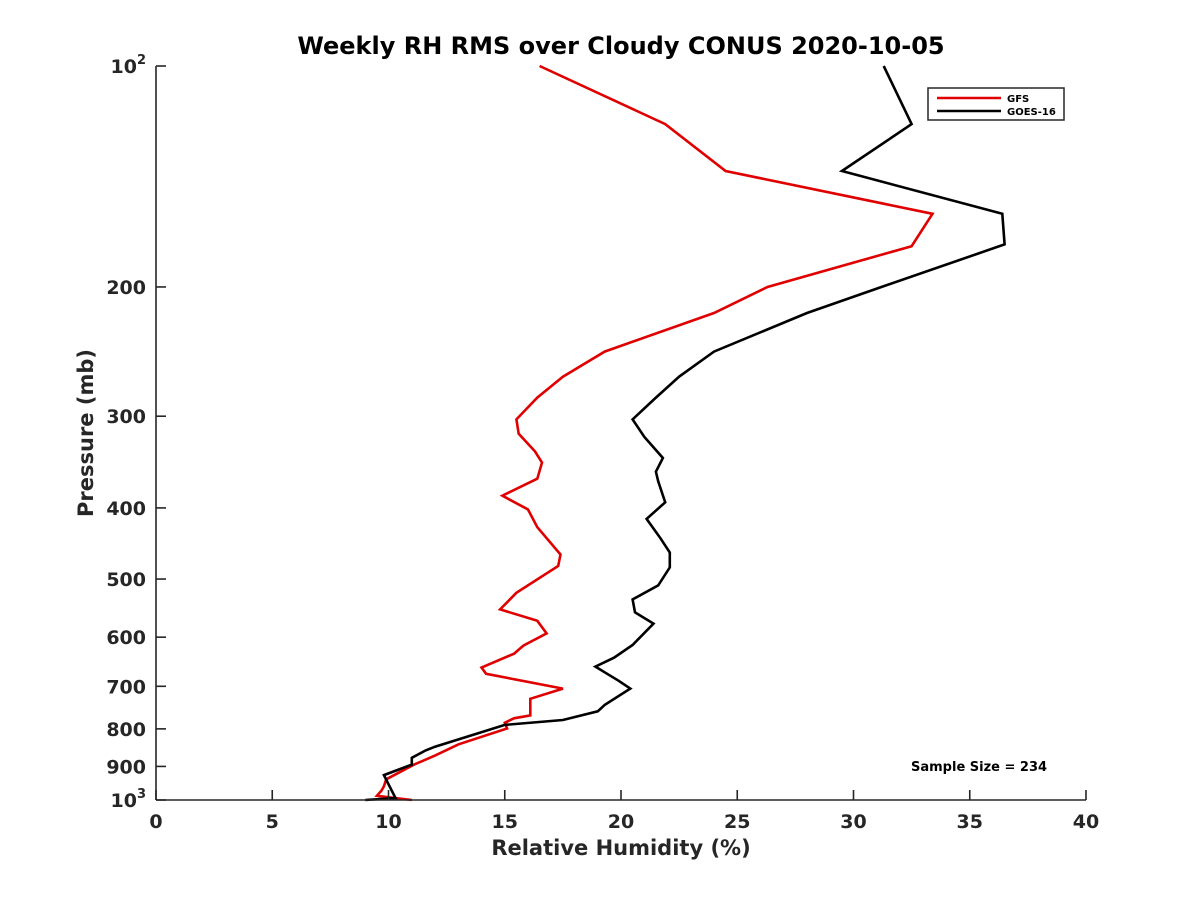  What do you see at coordinates (129, 799) in the screenshot?
I see `y-tick-label: 10³` at bounding box center [129, 799].